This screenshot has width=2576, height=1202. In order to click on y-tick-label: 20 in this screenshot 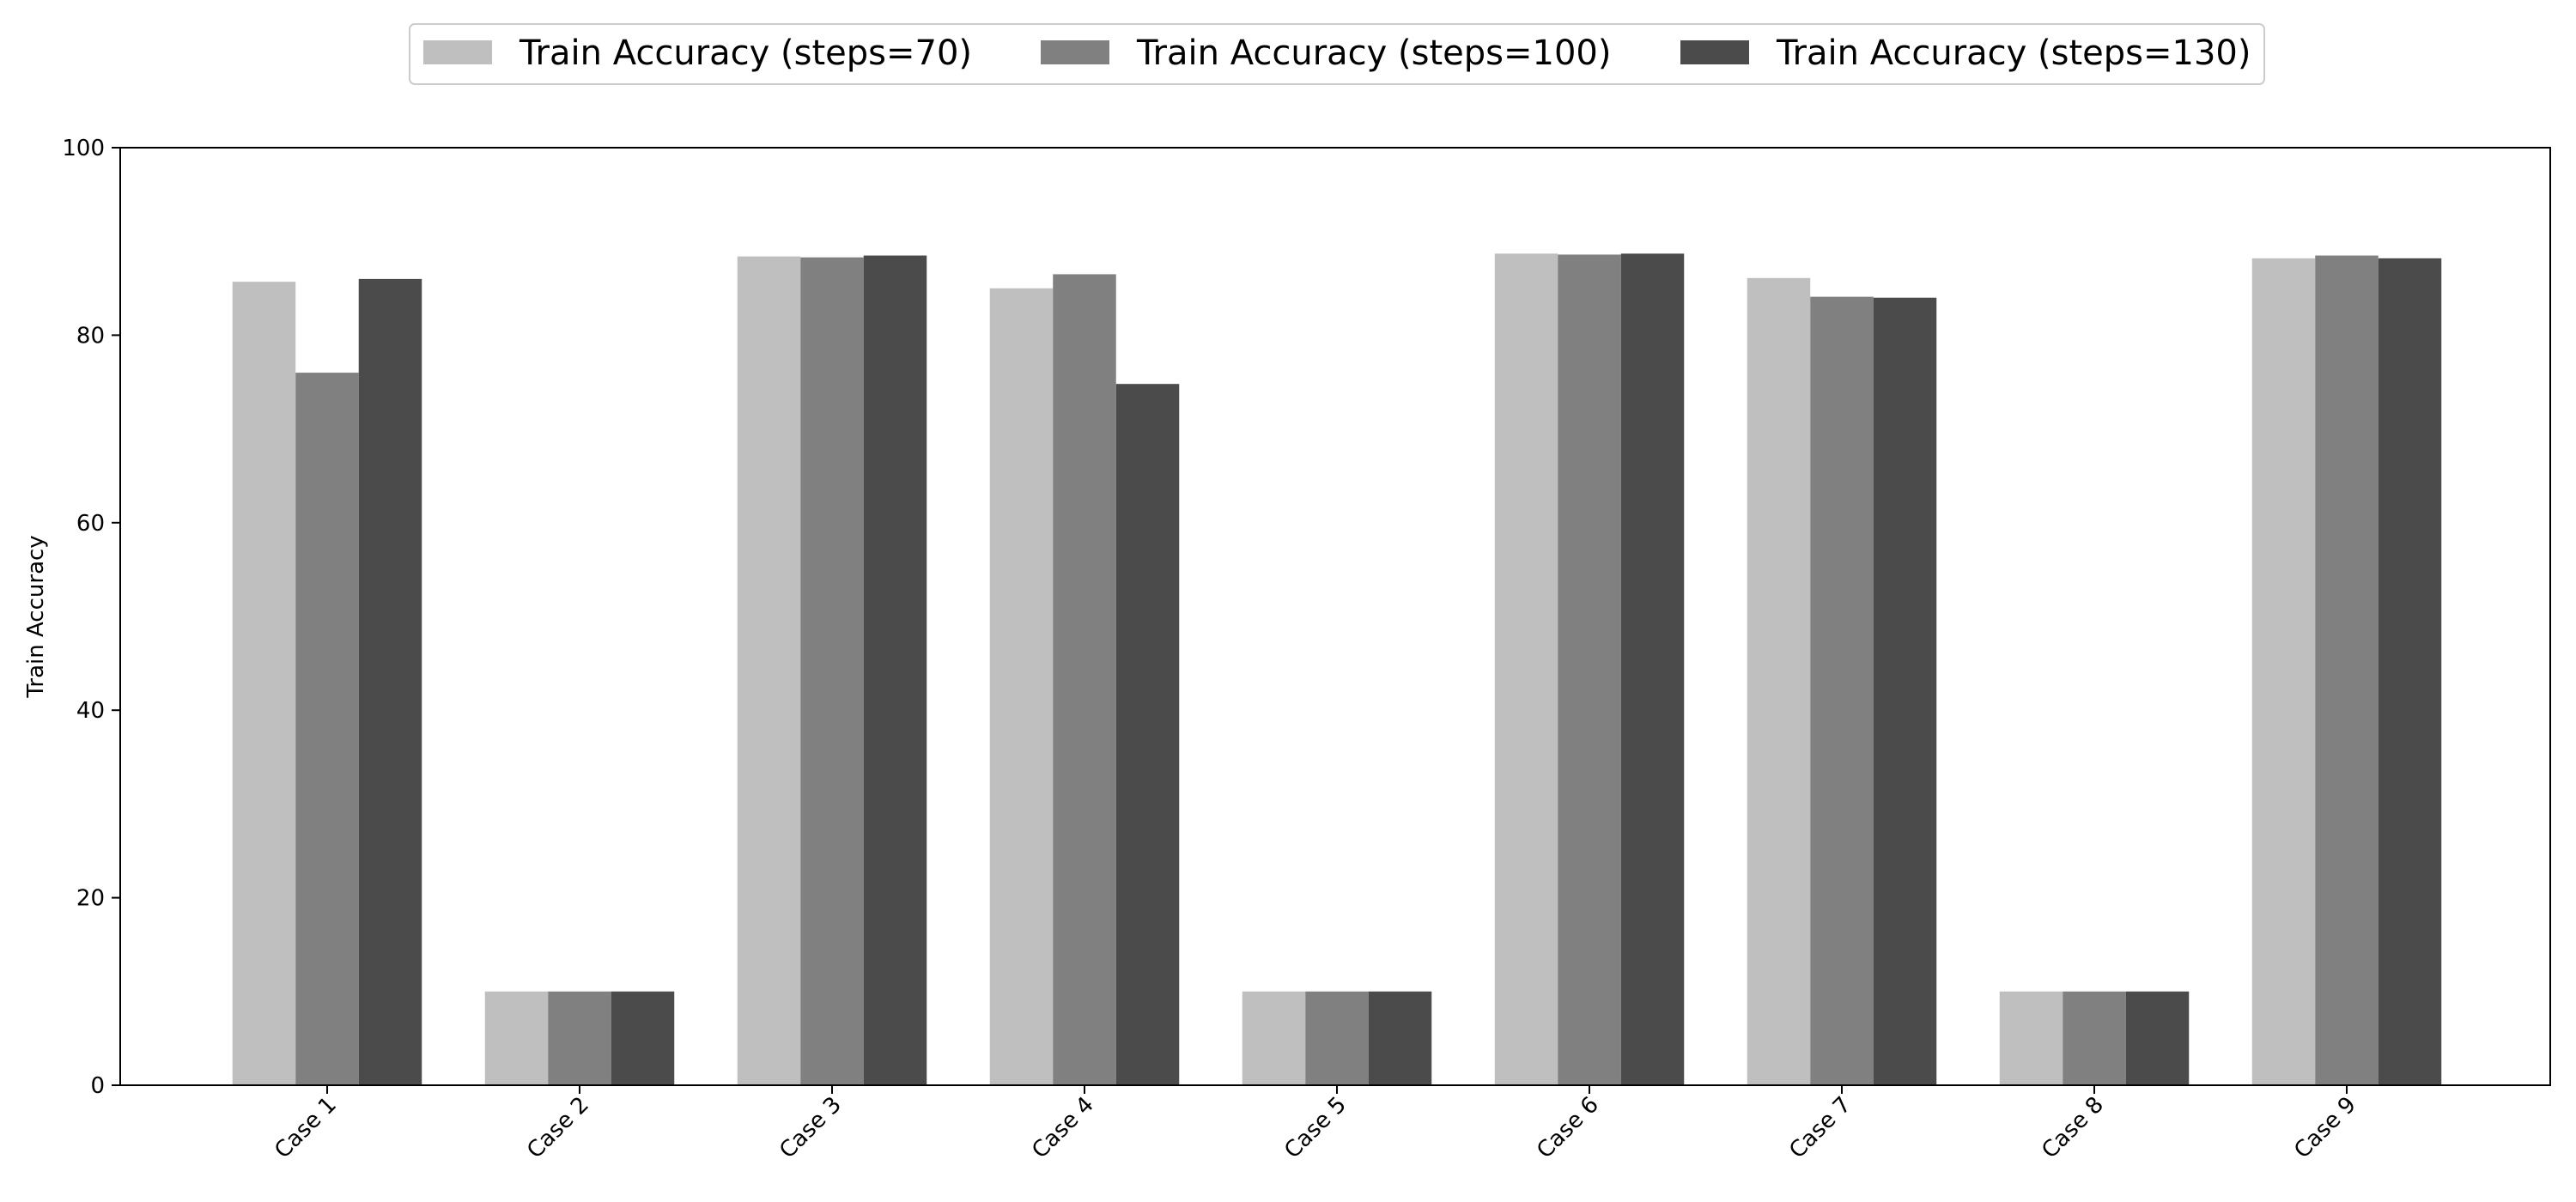, I will do `click(90, 899)`.